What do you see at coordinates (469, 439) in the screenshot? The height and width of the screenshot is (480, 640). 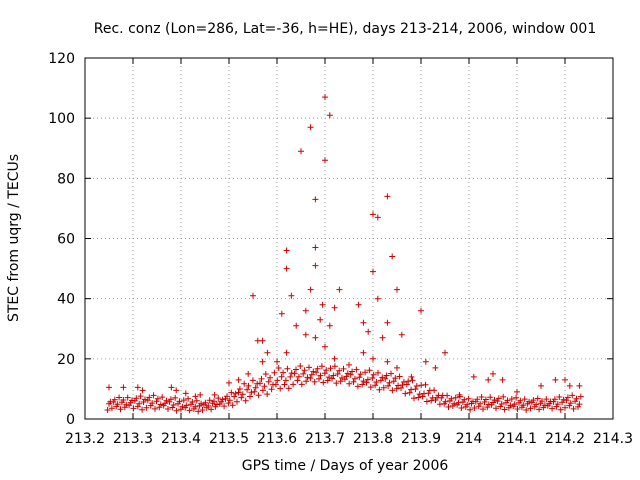 I see `x-tick-label: 214` at bounding box center [469, 439].